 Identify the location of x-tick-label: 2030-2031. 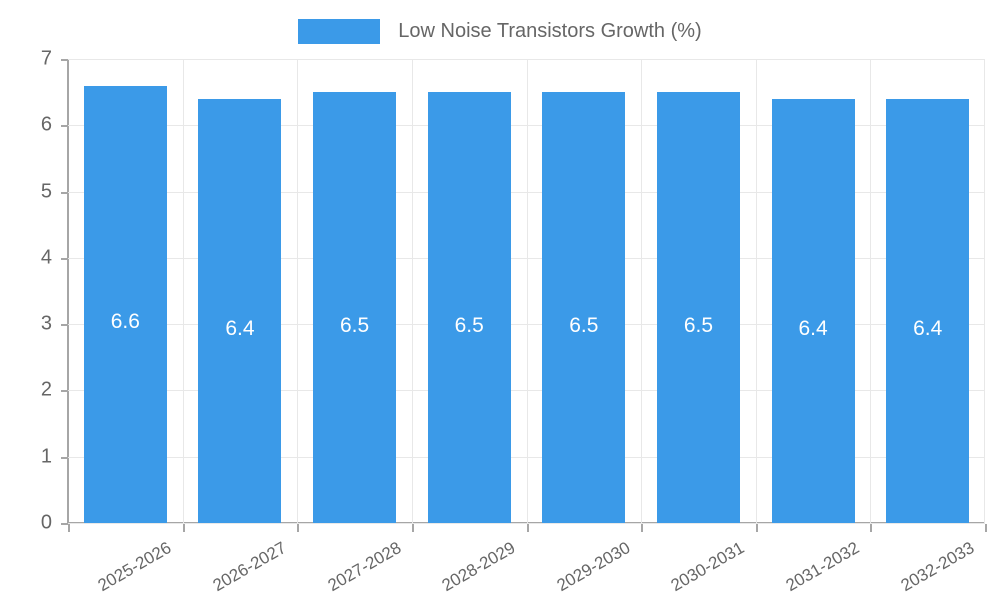
(708, 567).